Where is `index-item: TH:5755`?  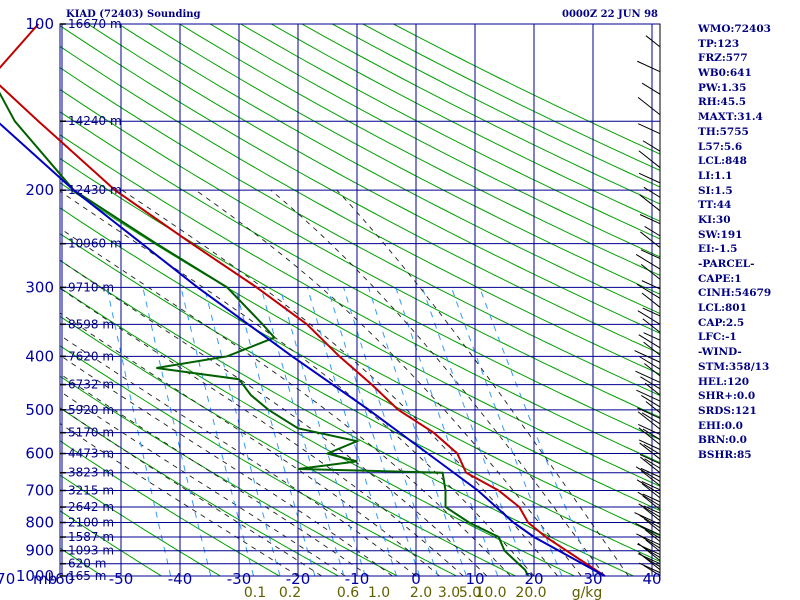 index-item: TH:5755 is located at coordinates (723, 131).